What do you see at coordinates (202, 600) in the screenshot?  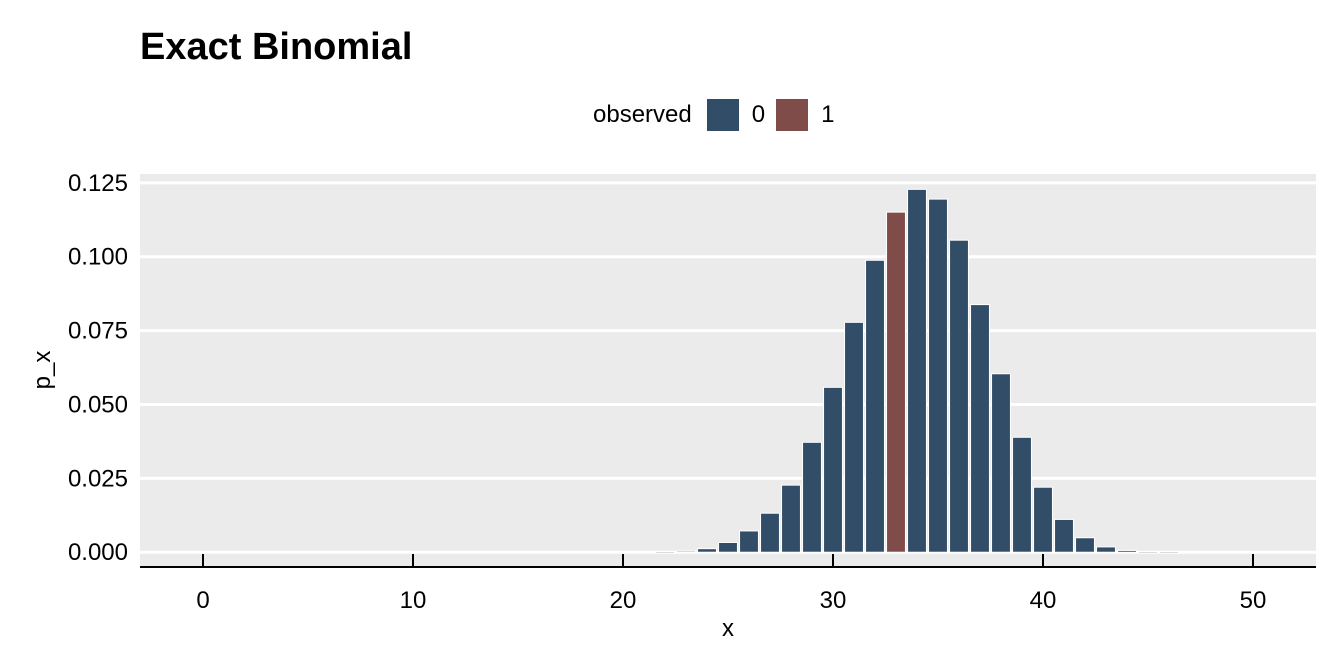 I see `x-tick-label: 0` at bounding box center [202, 600].